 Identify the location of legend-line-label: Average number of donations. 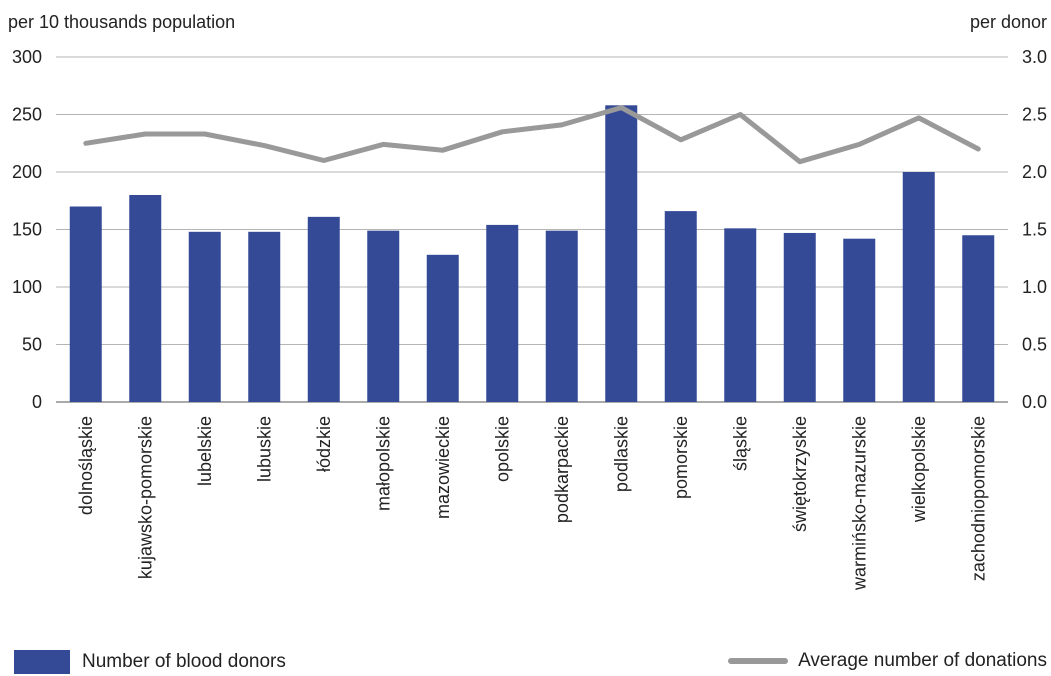
(922, 660).